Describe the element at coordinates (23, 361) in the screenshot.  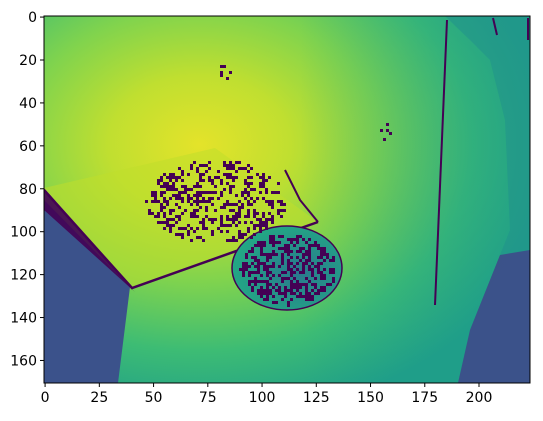
I see `y-tick-label: 160` at that location.